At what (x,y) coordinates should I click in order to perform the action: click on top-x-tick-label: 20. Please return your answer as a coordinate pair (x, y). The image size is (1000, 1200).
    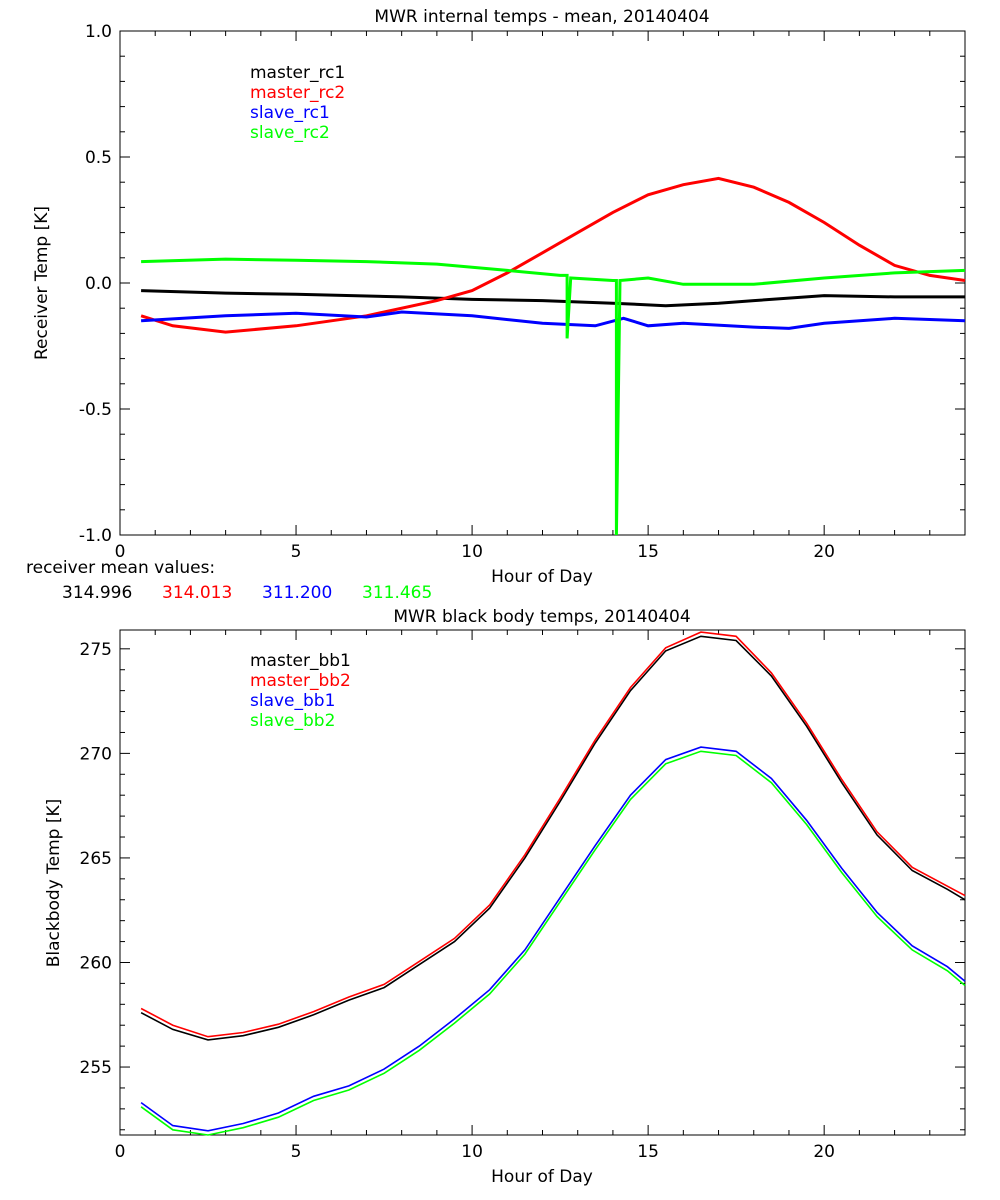
    Looking at the image, I should click on (824, 552).